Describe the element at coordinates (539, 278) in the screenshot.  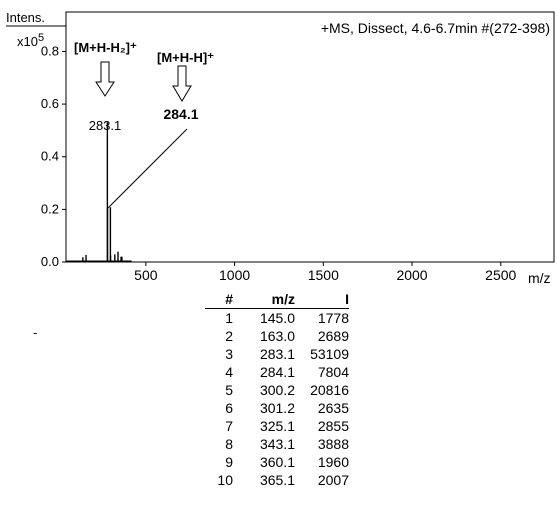
I see `x-axis-label: m/z` at that location.